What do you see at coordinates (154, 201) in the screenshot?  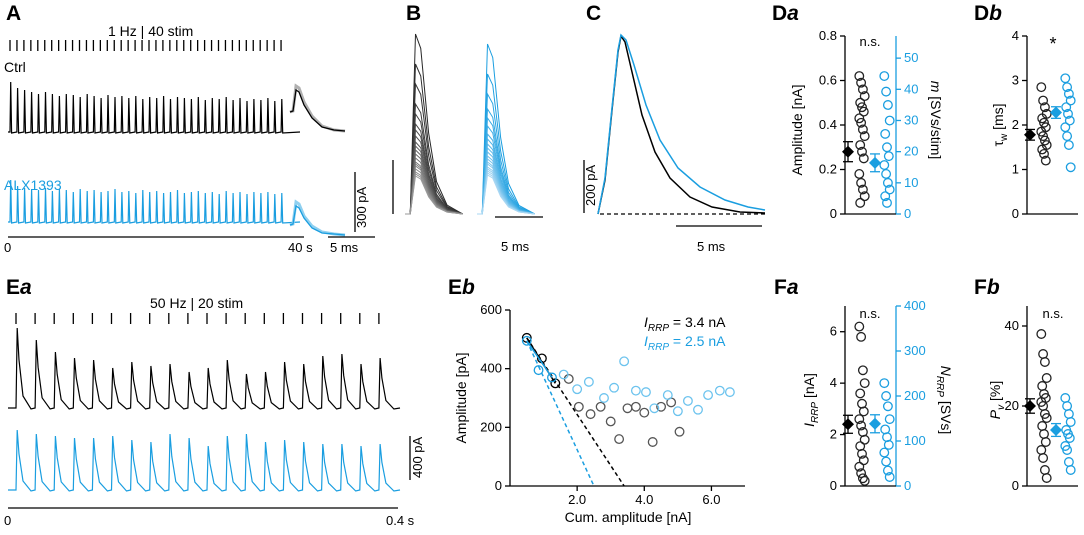 I see `alx-train-trace` at bounding box center [154, 201].